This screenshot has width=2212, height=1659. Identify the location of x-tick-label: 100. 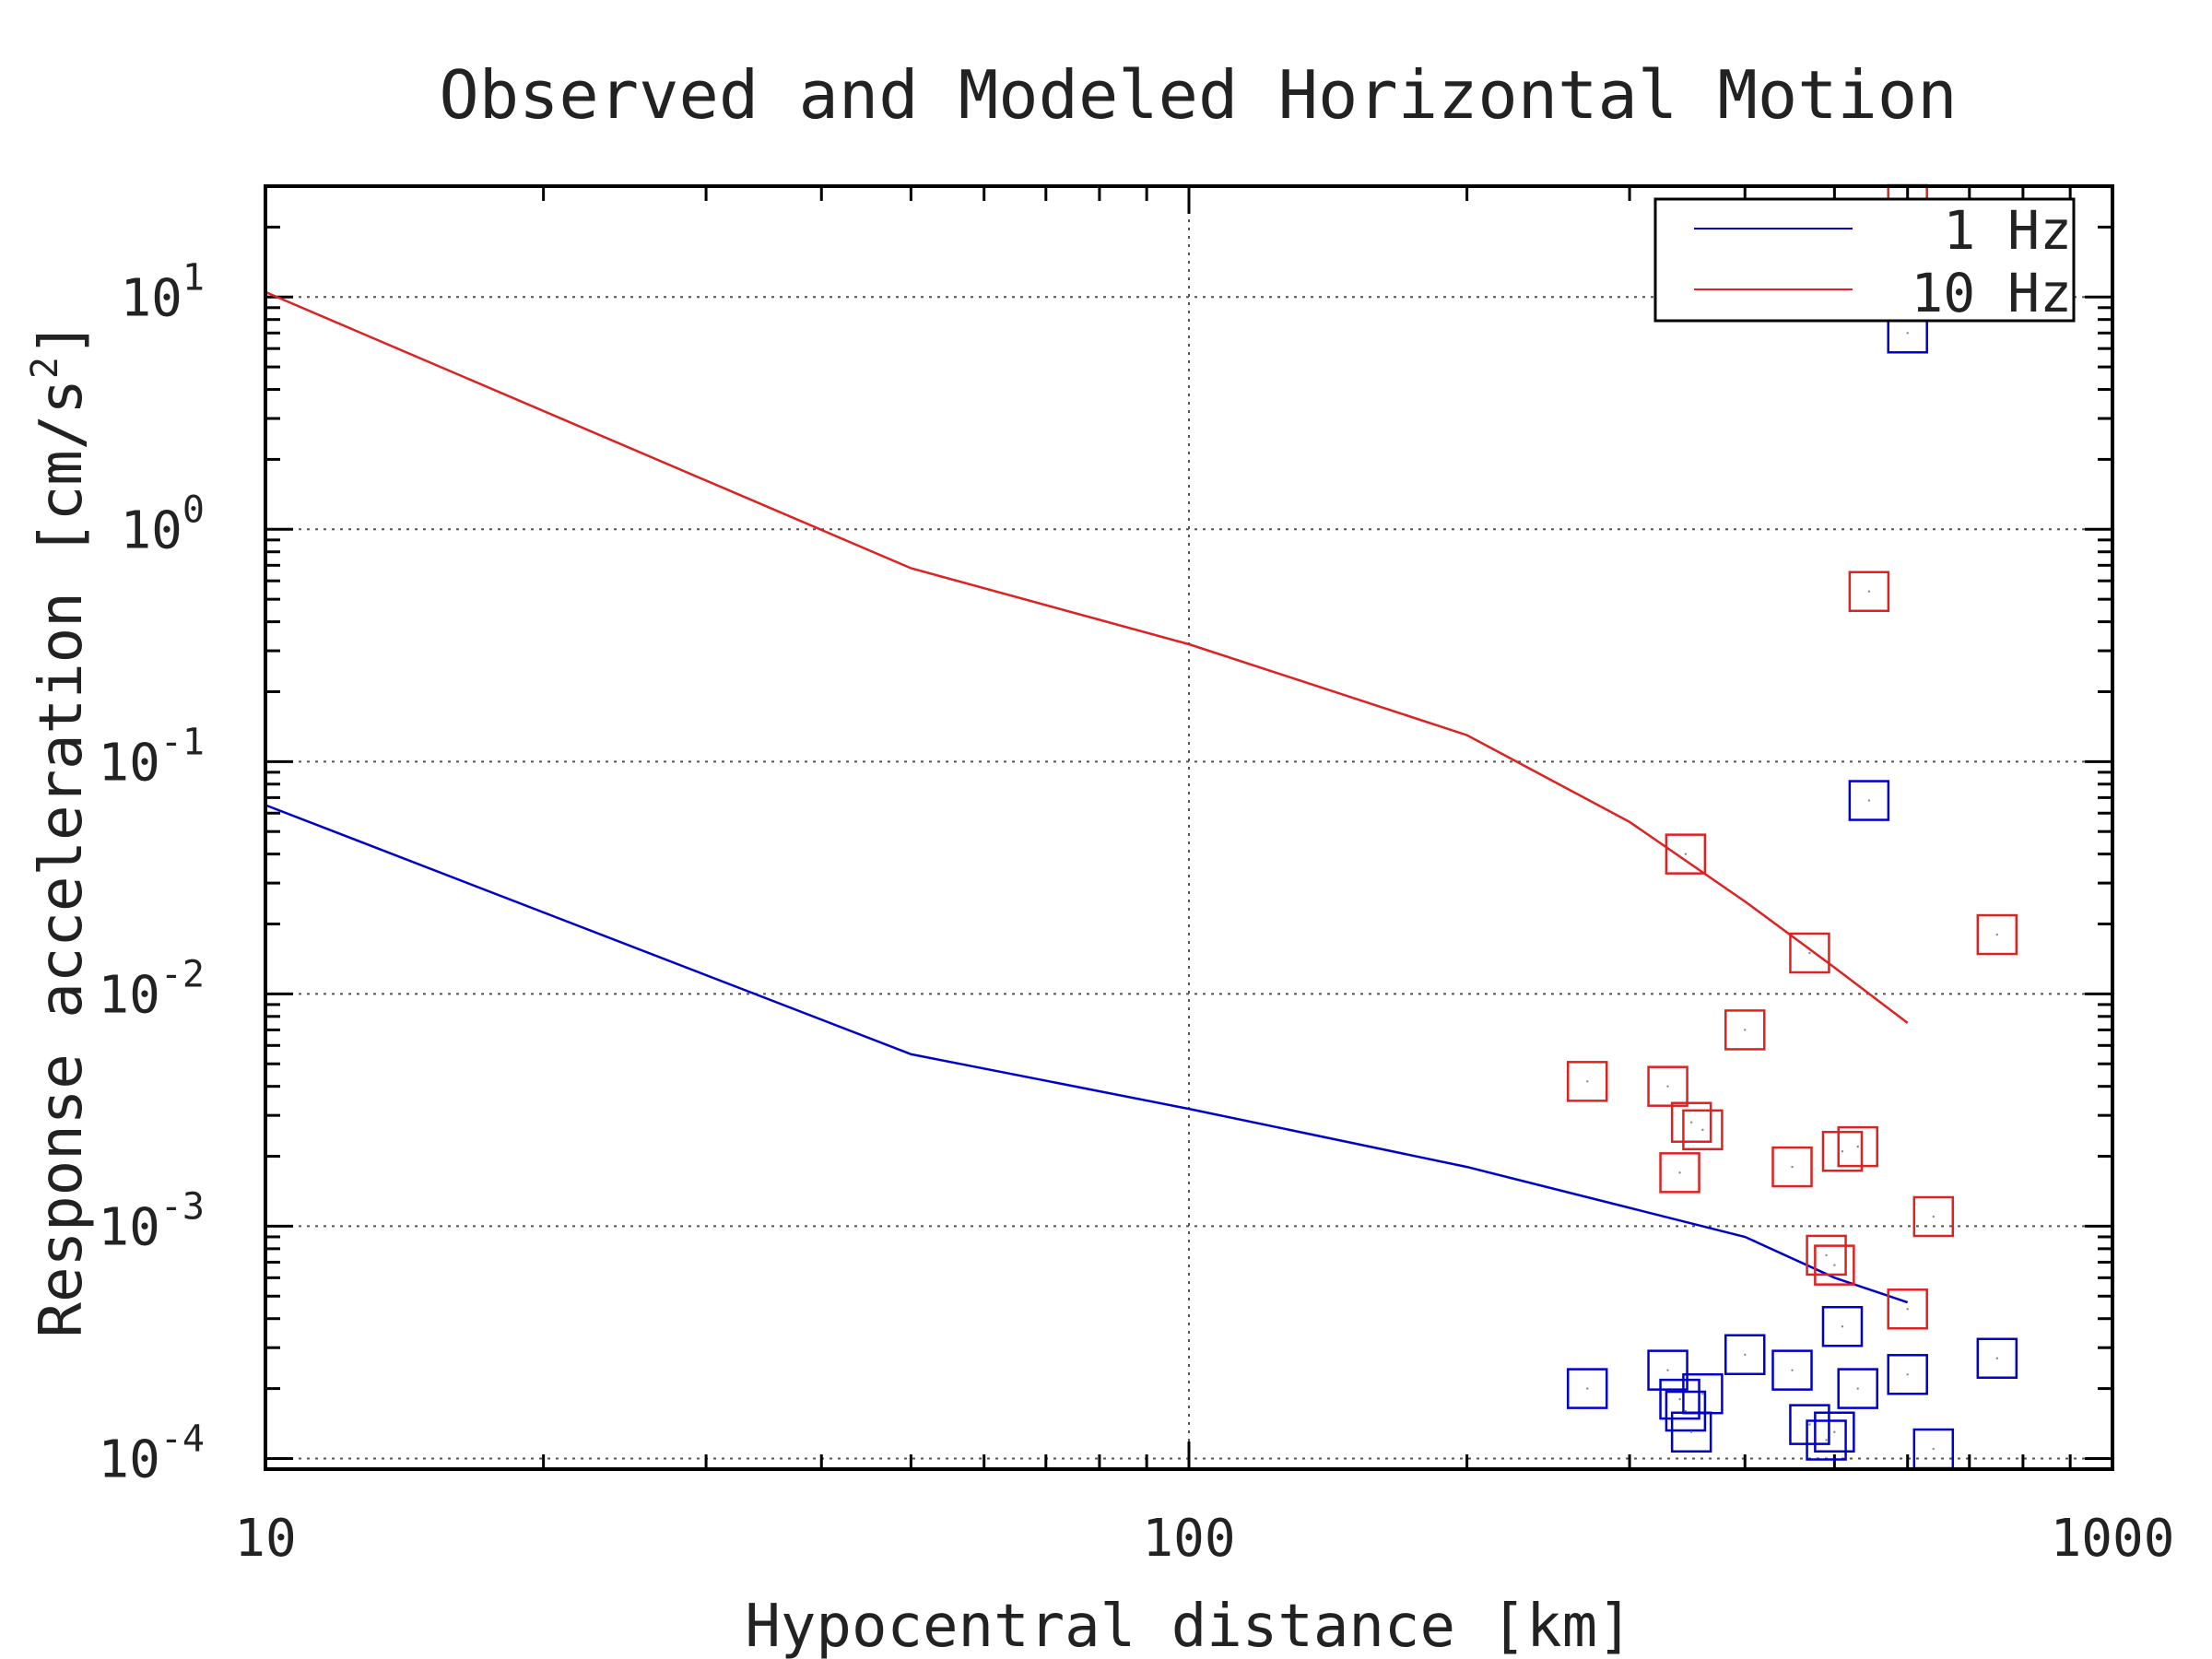
(1188, 1539).